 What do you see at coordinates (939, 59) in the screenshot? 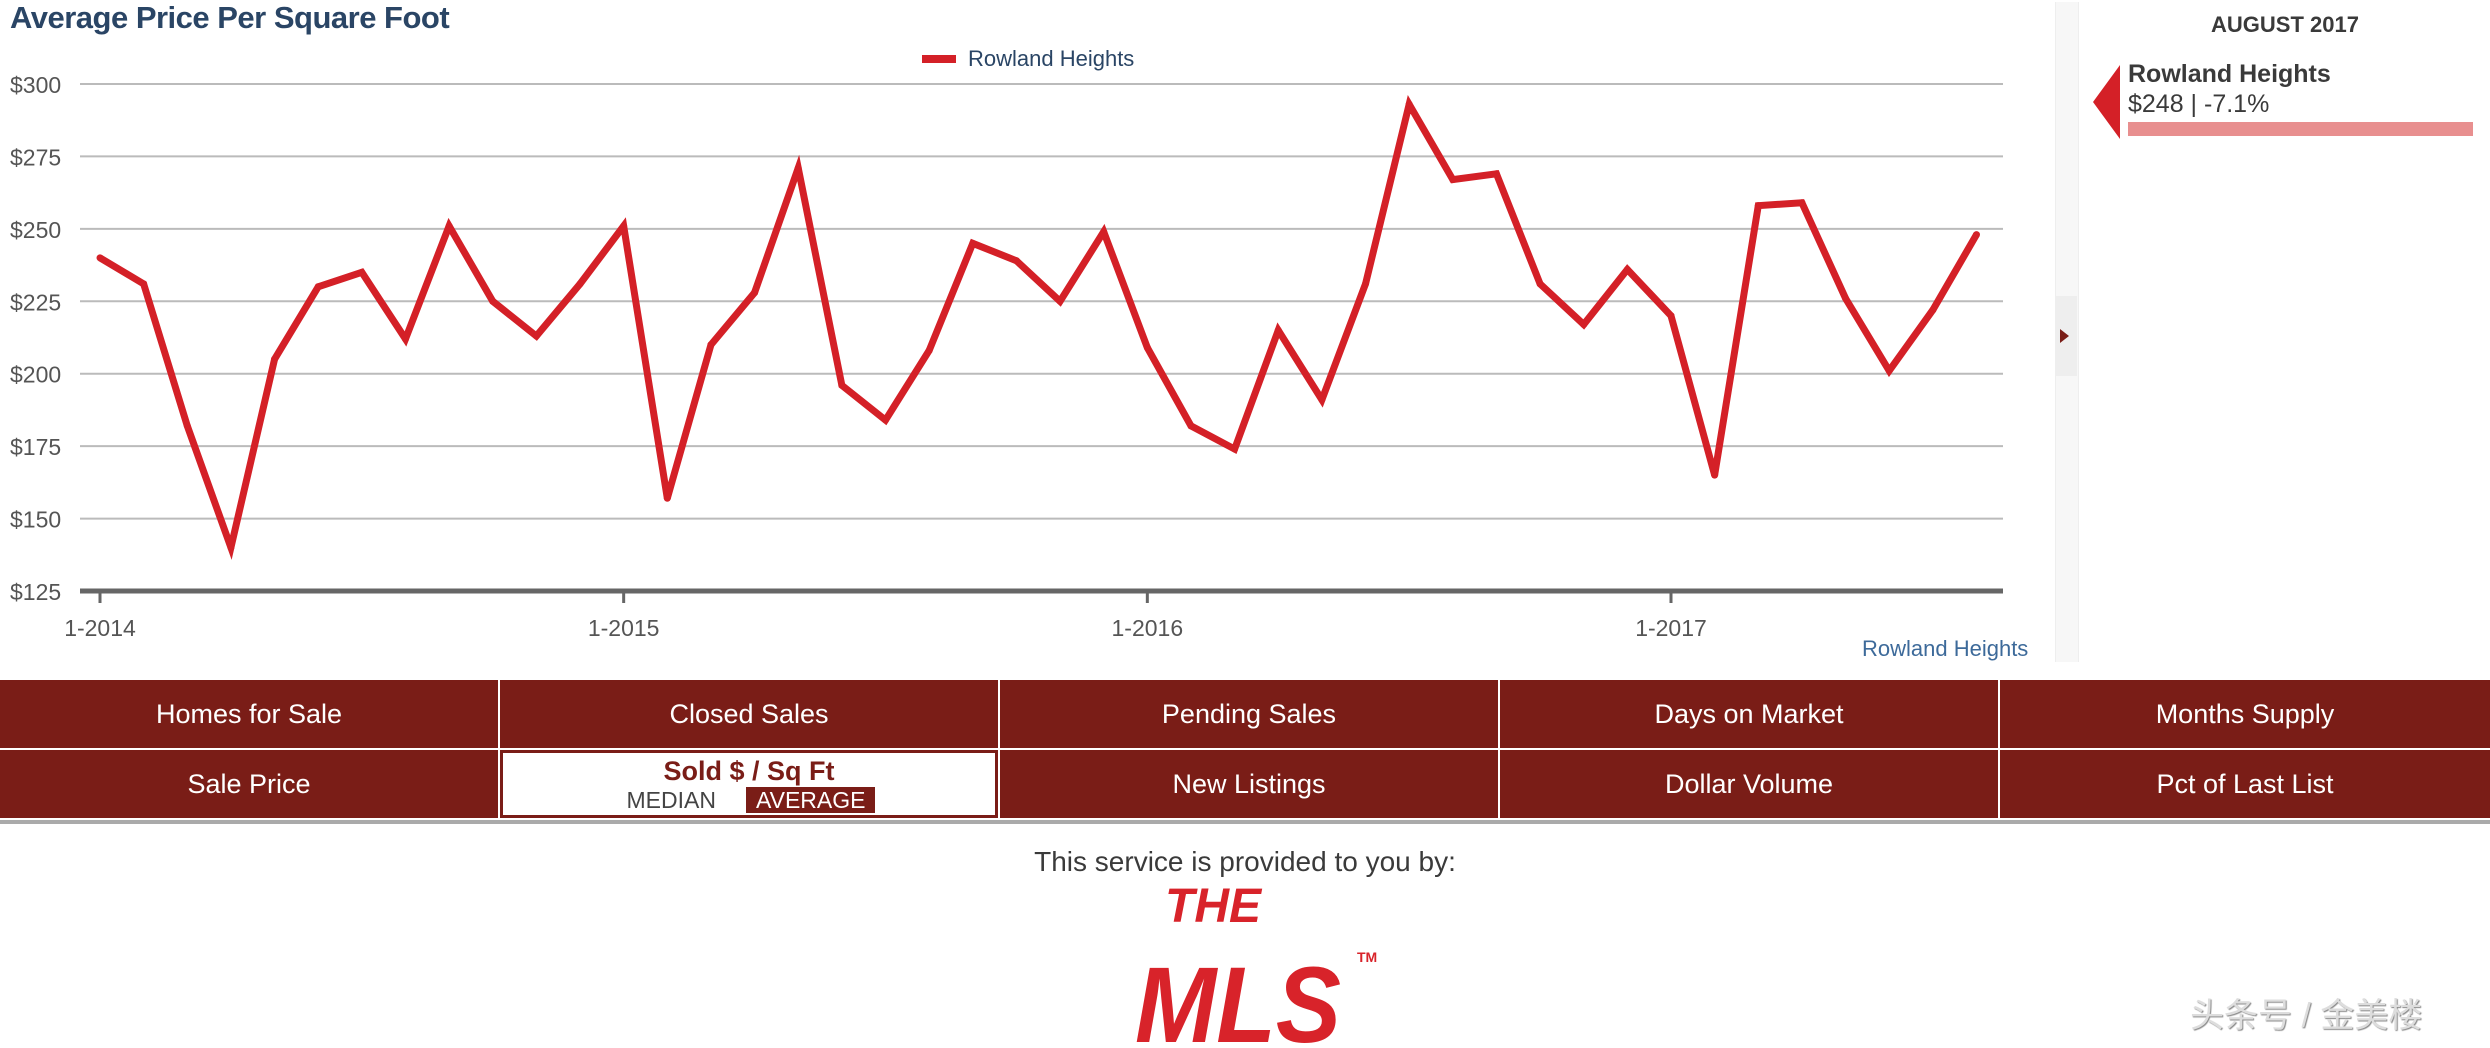
I see `legend-swatch` at bounding box center [939, 59].